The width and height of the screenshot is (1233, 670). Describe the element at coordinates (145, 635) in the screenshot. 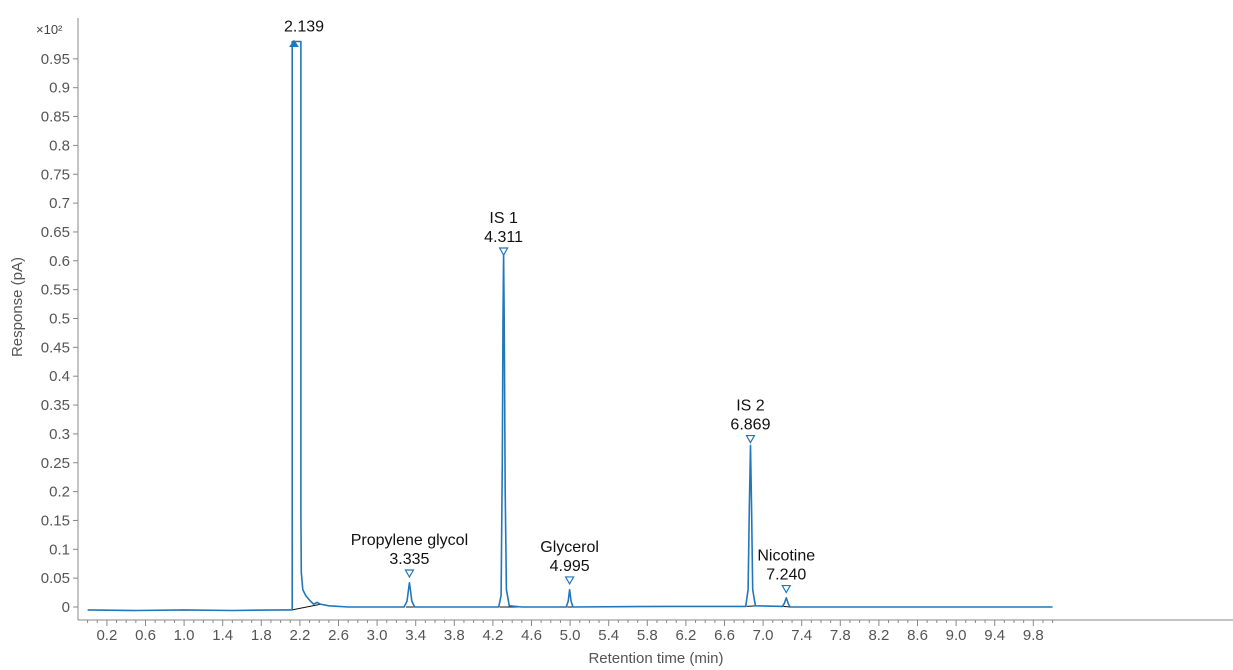

I see `x-tick-label: 0.6` at that location.